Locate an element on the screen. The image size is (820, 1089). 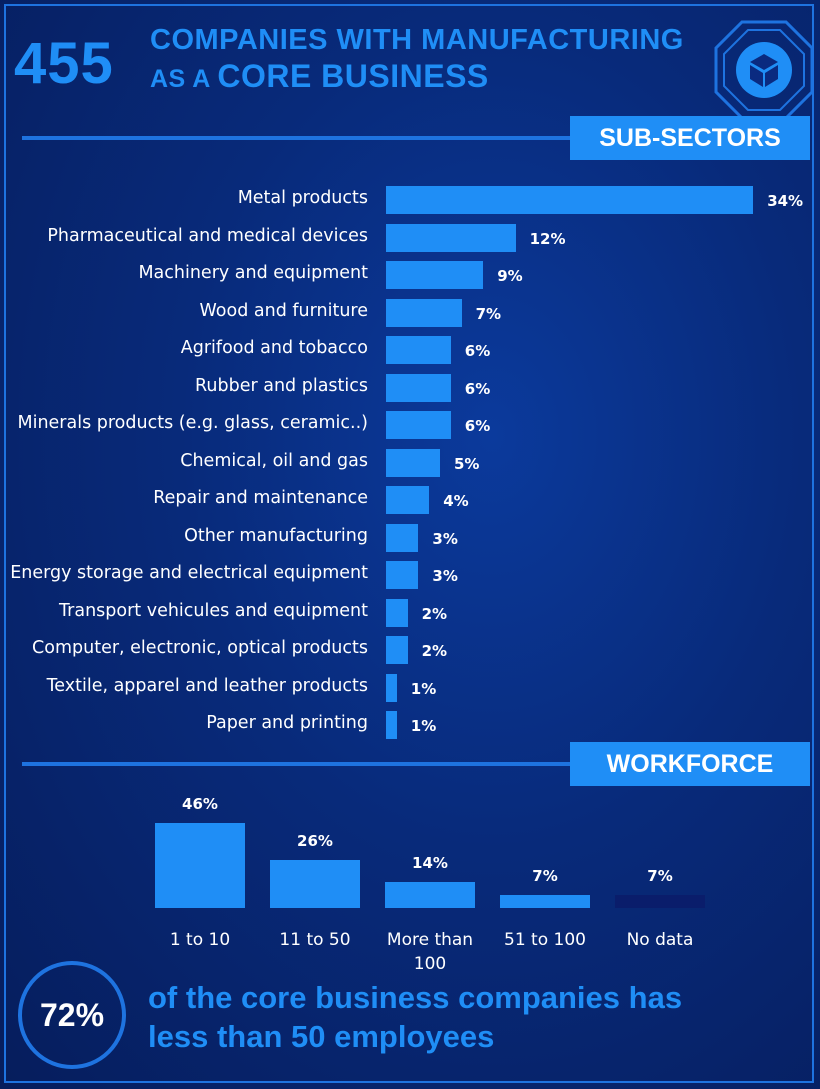
headline-title-emphasis: CORE BUSINESS is located at coordinates (353, 76).